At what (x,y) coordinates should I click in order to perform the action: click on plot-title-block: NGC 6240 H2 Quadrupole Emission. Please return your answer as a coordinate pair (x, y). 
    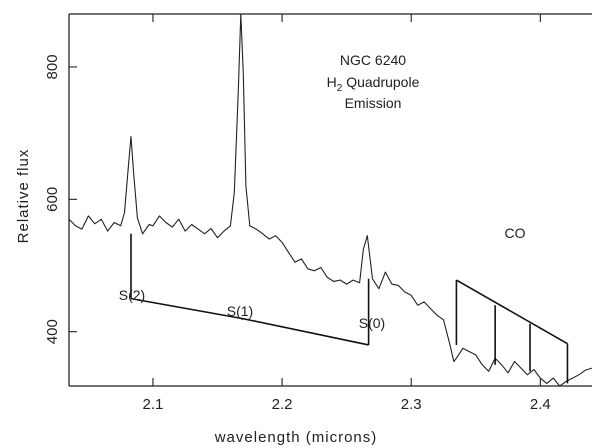
    Looking at the image, I should click on (373, 81).